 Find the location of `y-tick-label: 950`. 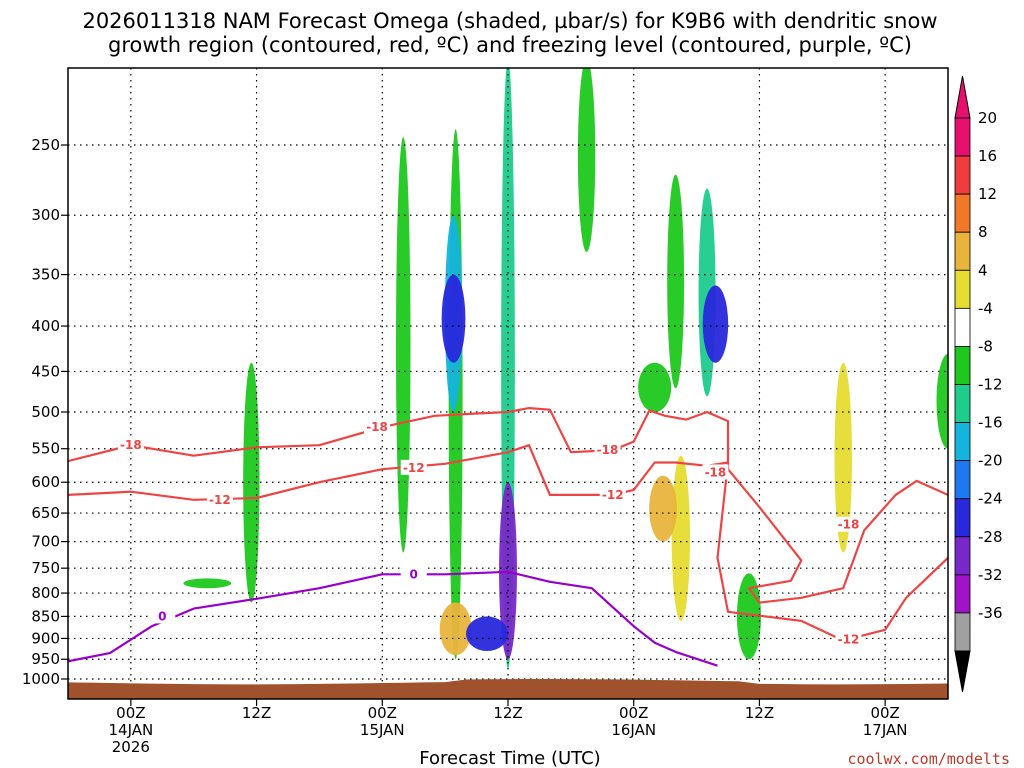

y-tick-label: 950 is located at coordinates (45, 659).